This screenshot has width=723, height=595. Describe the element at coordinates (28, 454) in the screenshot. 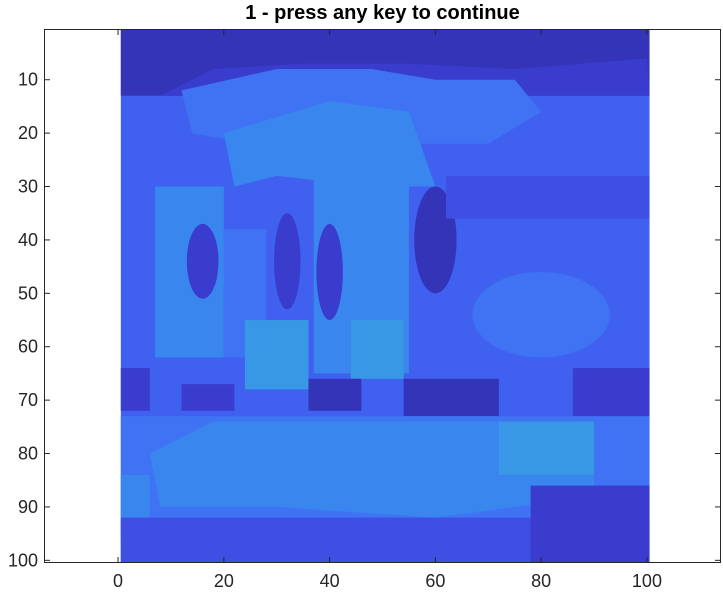

I see `y-tick-label: 80` at that location.